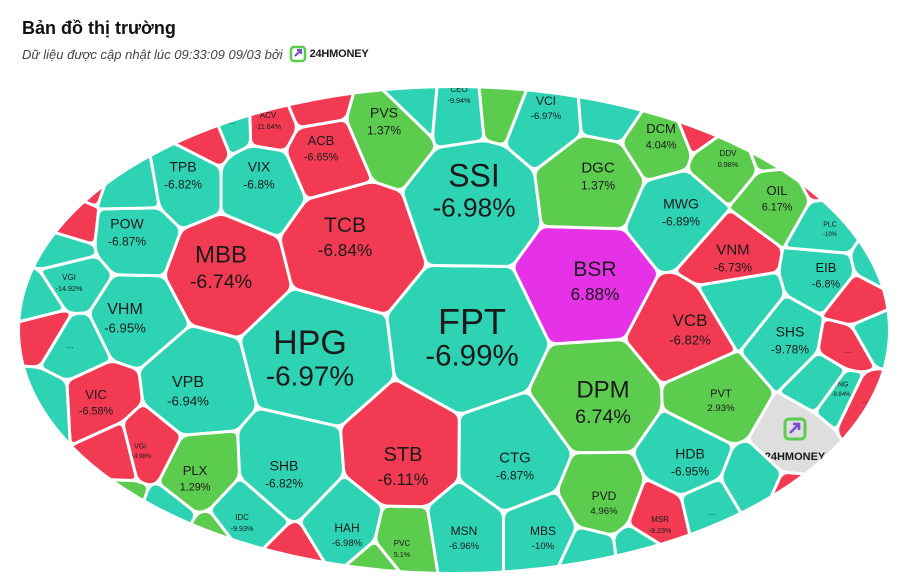 This screenshot has width=905, height=587. Describe the element at coordinates (660, 519) in the screenshot. I see `tile-ticker: MSR` at that location.